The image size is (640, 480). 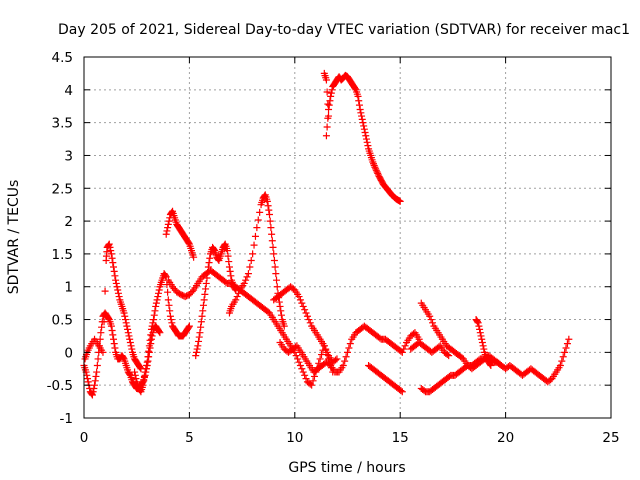 What do you see at coordinates (171, 305) in the screenshot?
I see `series-sat-d` at bounding box center [171, 305].